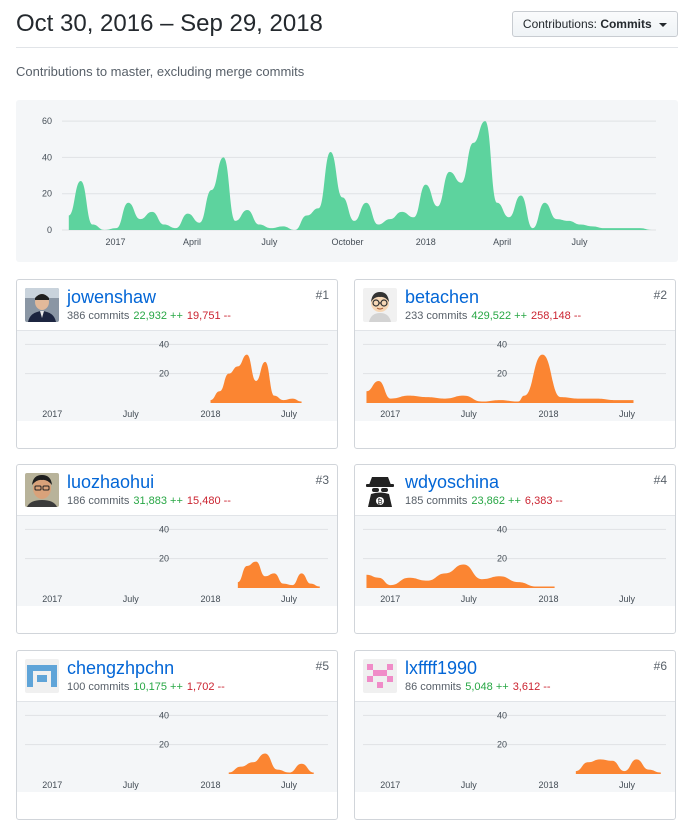 The height and width of the screenshot is (820, 688). I want to click on additions-count: 22,932 ++, so click(158, 316).